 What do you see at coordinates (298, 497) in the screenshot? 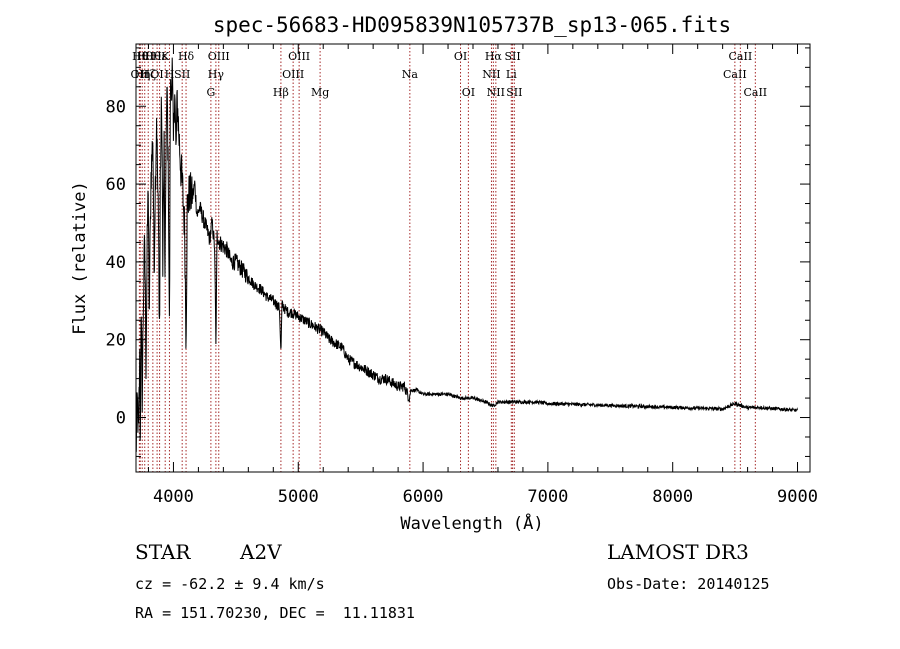
I see `x-tick-label: 5000` at bounding box center [298, 497].